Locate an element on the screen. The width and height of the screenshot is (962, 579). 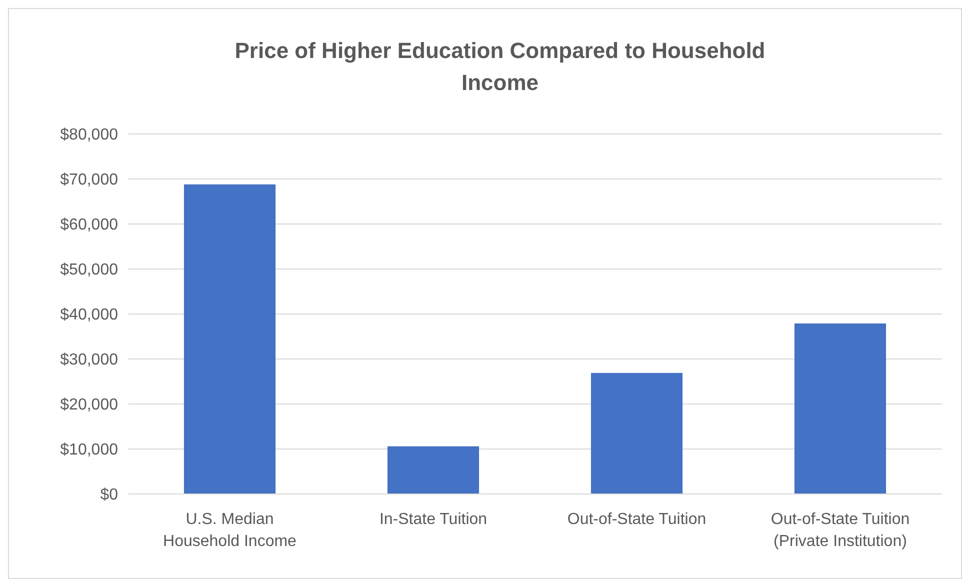
x-tick-label: Out-of-State Tuition is located at coordinates (636, 519).